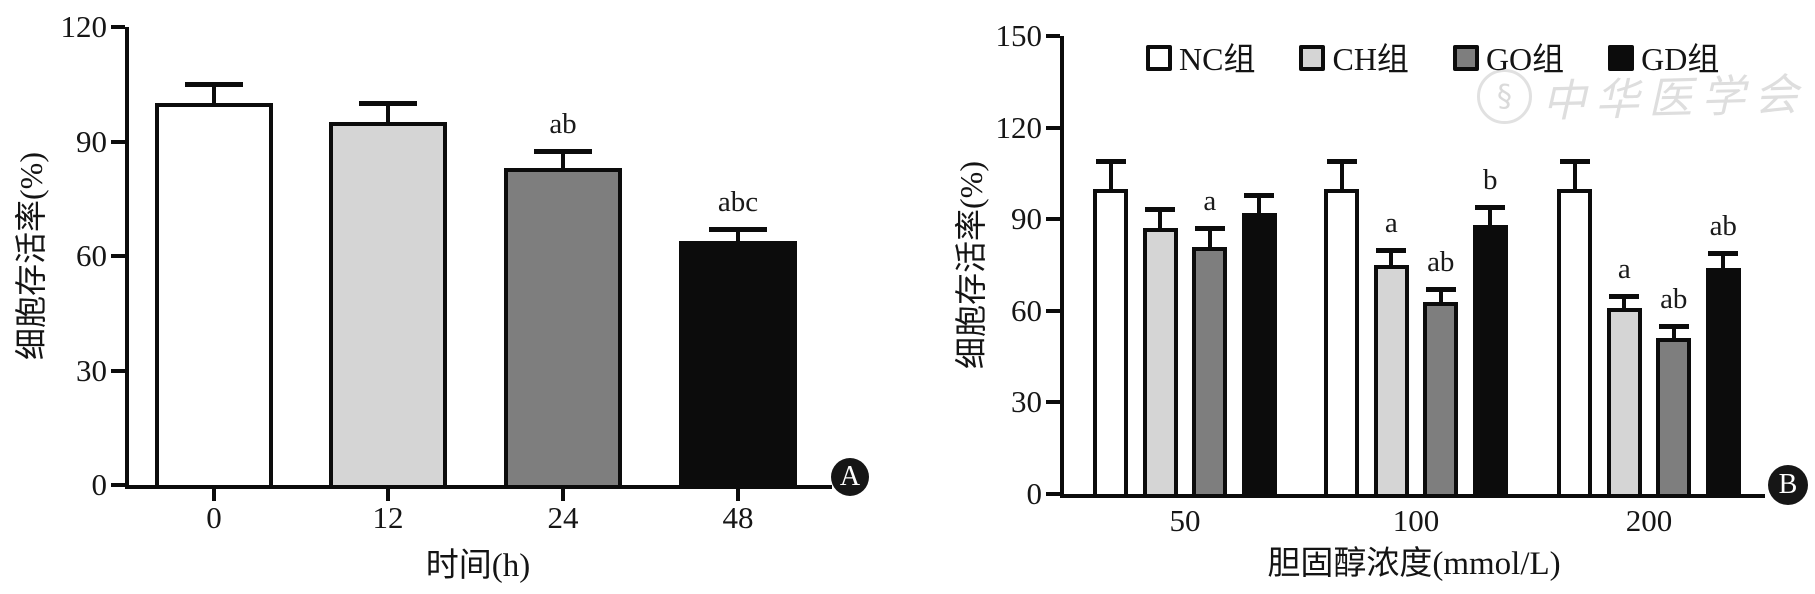 Image resolution: width=1815 pixels, height=594 pixels. Describe the element at coordinates (1210, 372) in the screenshot. I see `bar-GO组-50` at that location.